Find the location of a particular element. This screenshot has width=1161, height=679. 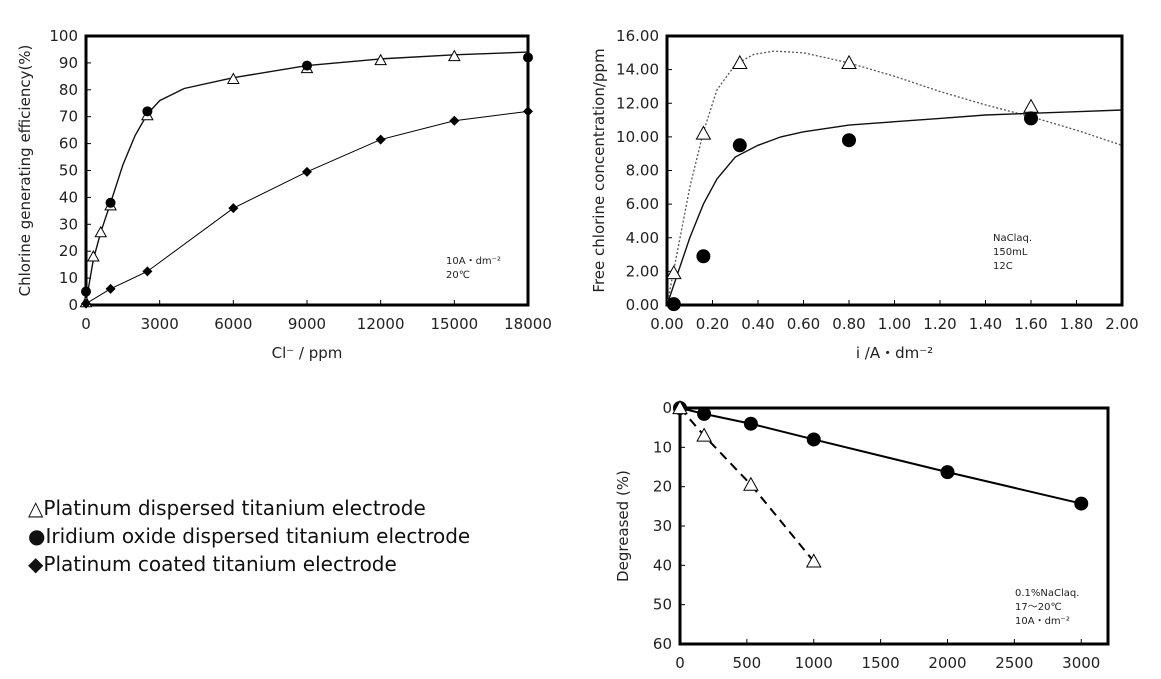

y-tick-label: 0.00 is located at coordinates (642, 305).